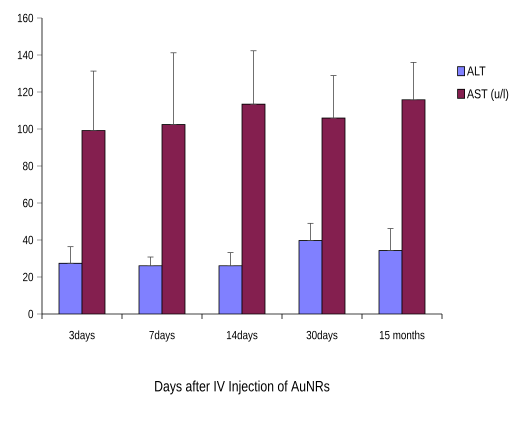 This screenshot has height=426, width=520. I want to click on x-tick-label: 7days, so click(162, 336).